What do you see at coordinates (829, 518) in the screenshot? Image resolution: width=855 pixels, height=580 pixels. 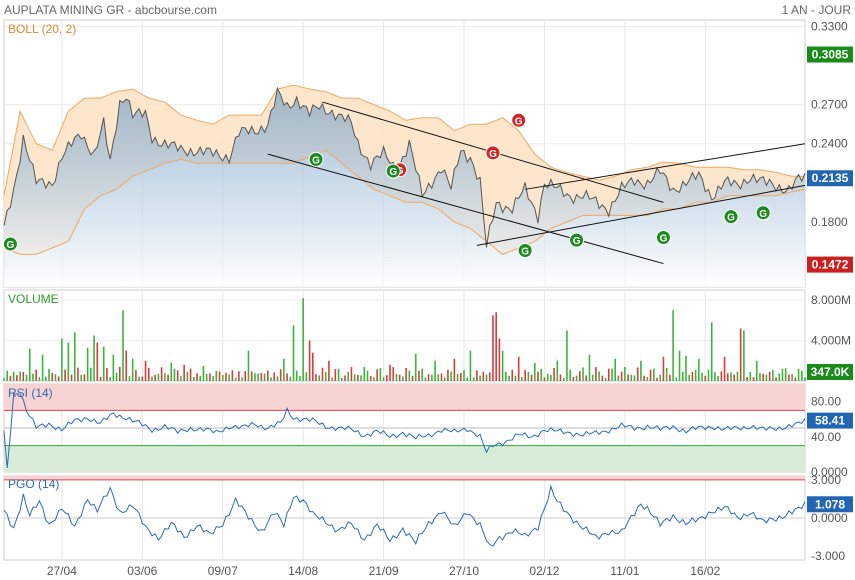 I see `pgo-y-tick: 0.0000` at bounding box center [829, 518].